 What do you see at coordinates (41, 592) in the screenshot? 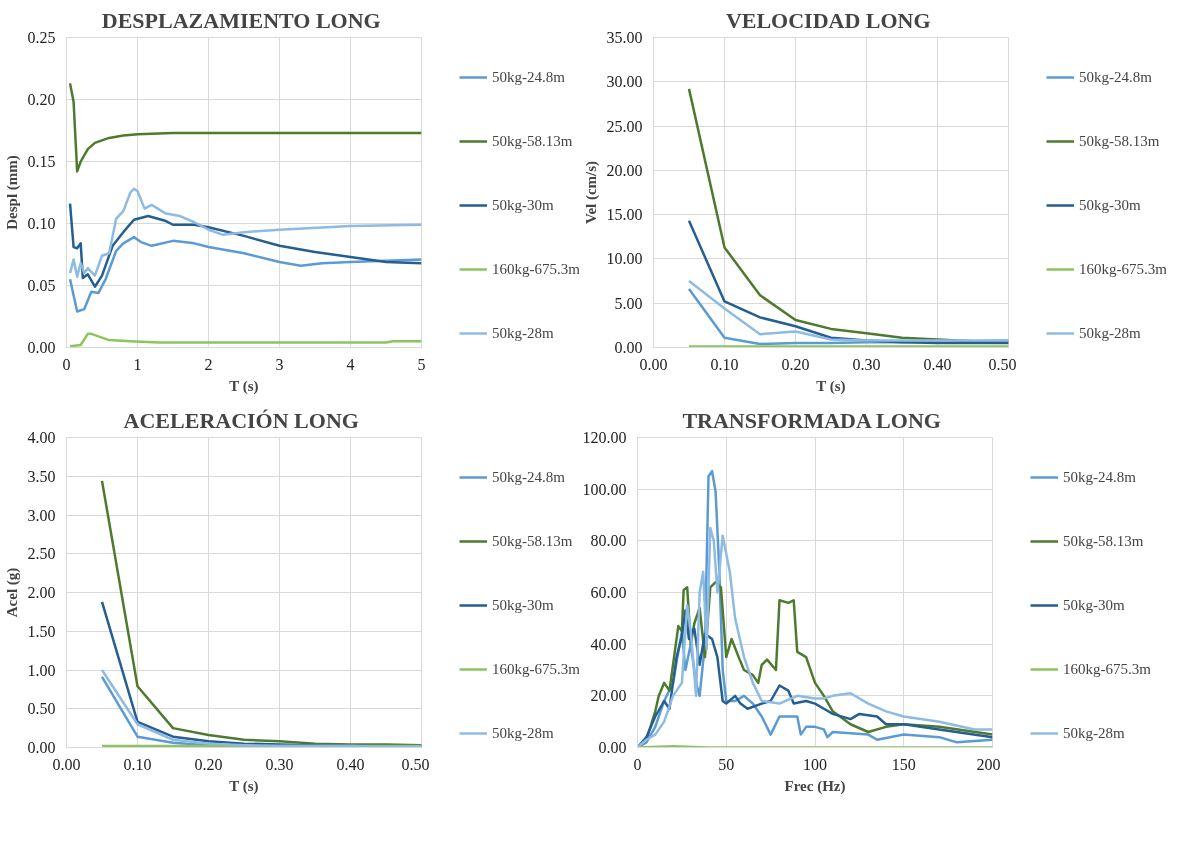
I see `y-tick-label: 2.00` at bounding box center [41, 592].